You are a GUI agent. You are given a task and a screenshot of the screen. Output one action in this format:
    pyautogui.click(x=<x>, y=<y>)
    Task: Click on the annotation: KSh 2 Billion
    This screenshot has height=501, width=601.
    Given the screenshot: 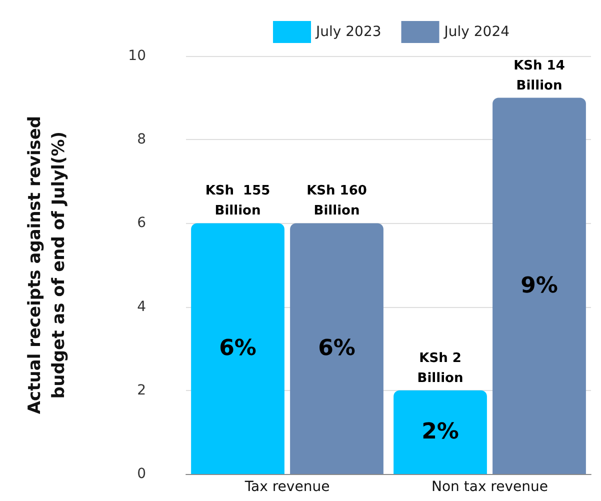 What is the action you would take?
    pyautogui.click(x=440, y=368)
    